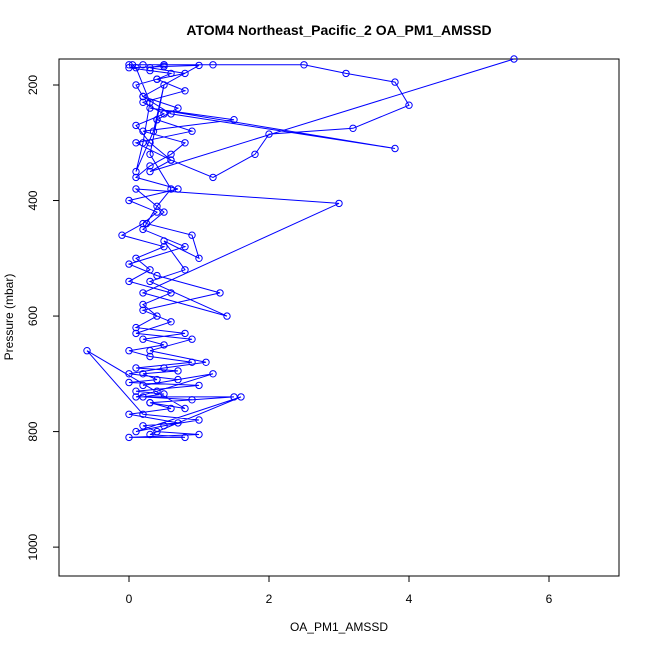 The image size is (650, 650). I want to click on x-axis-label: OA_PM1_AMSSD, so click(339, 627).